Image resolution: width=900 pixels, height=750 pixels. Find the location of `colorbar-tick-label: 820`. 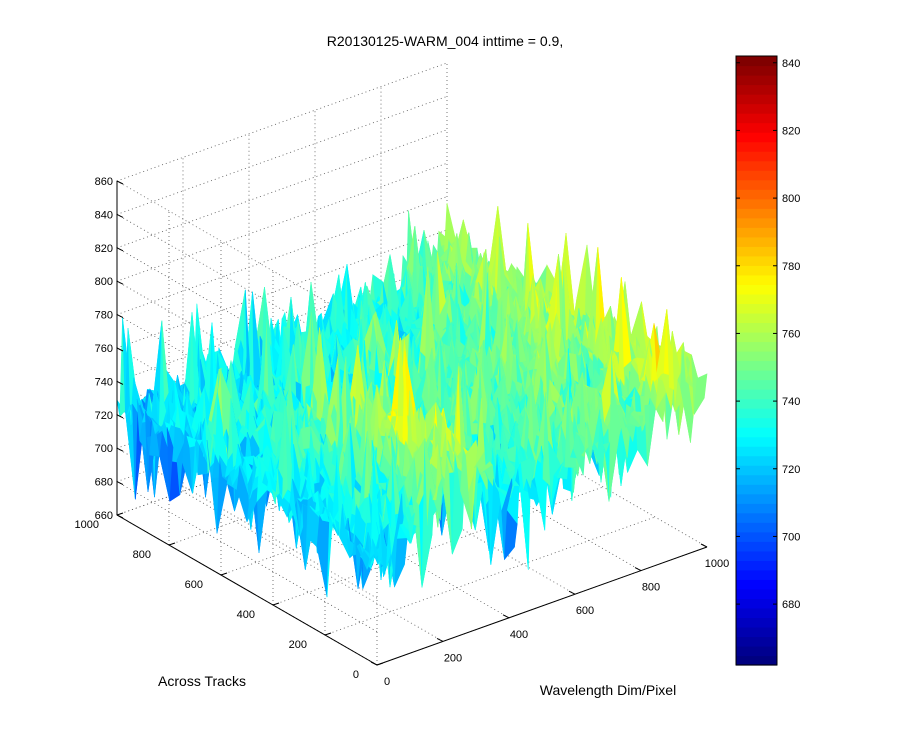

colorbar-tick-label: 820 is located at coordinates (791, 131).